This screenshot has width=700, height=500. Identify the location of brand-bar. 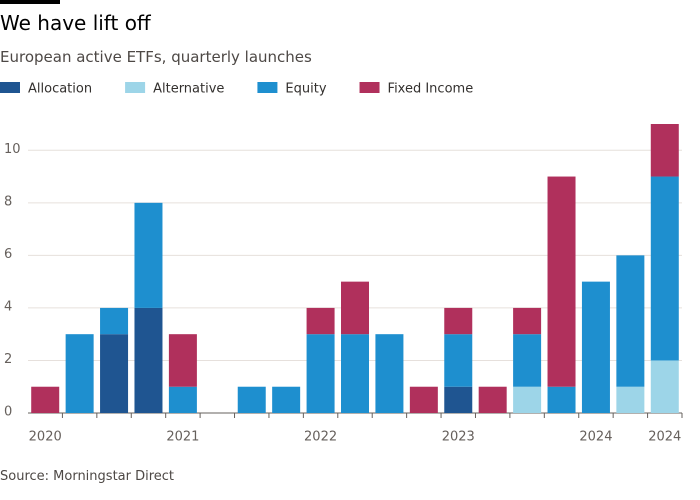
(30, 2).